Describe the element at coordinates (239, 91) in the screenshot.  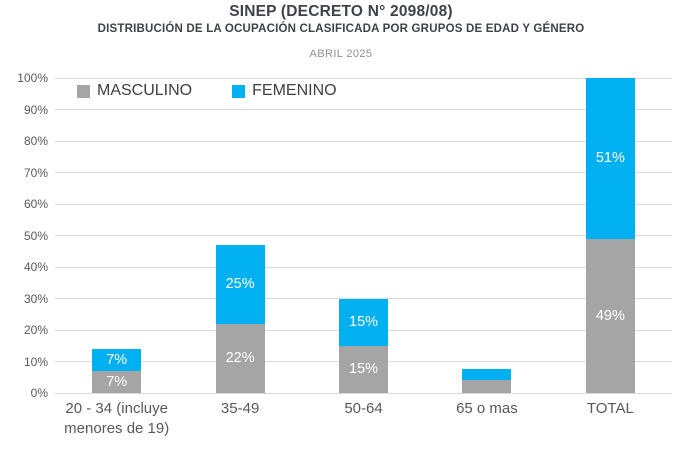
I see `legend-swatch-femenino` at that location.